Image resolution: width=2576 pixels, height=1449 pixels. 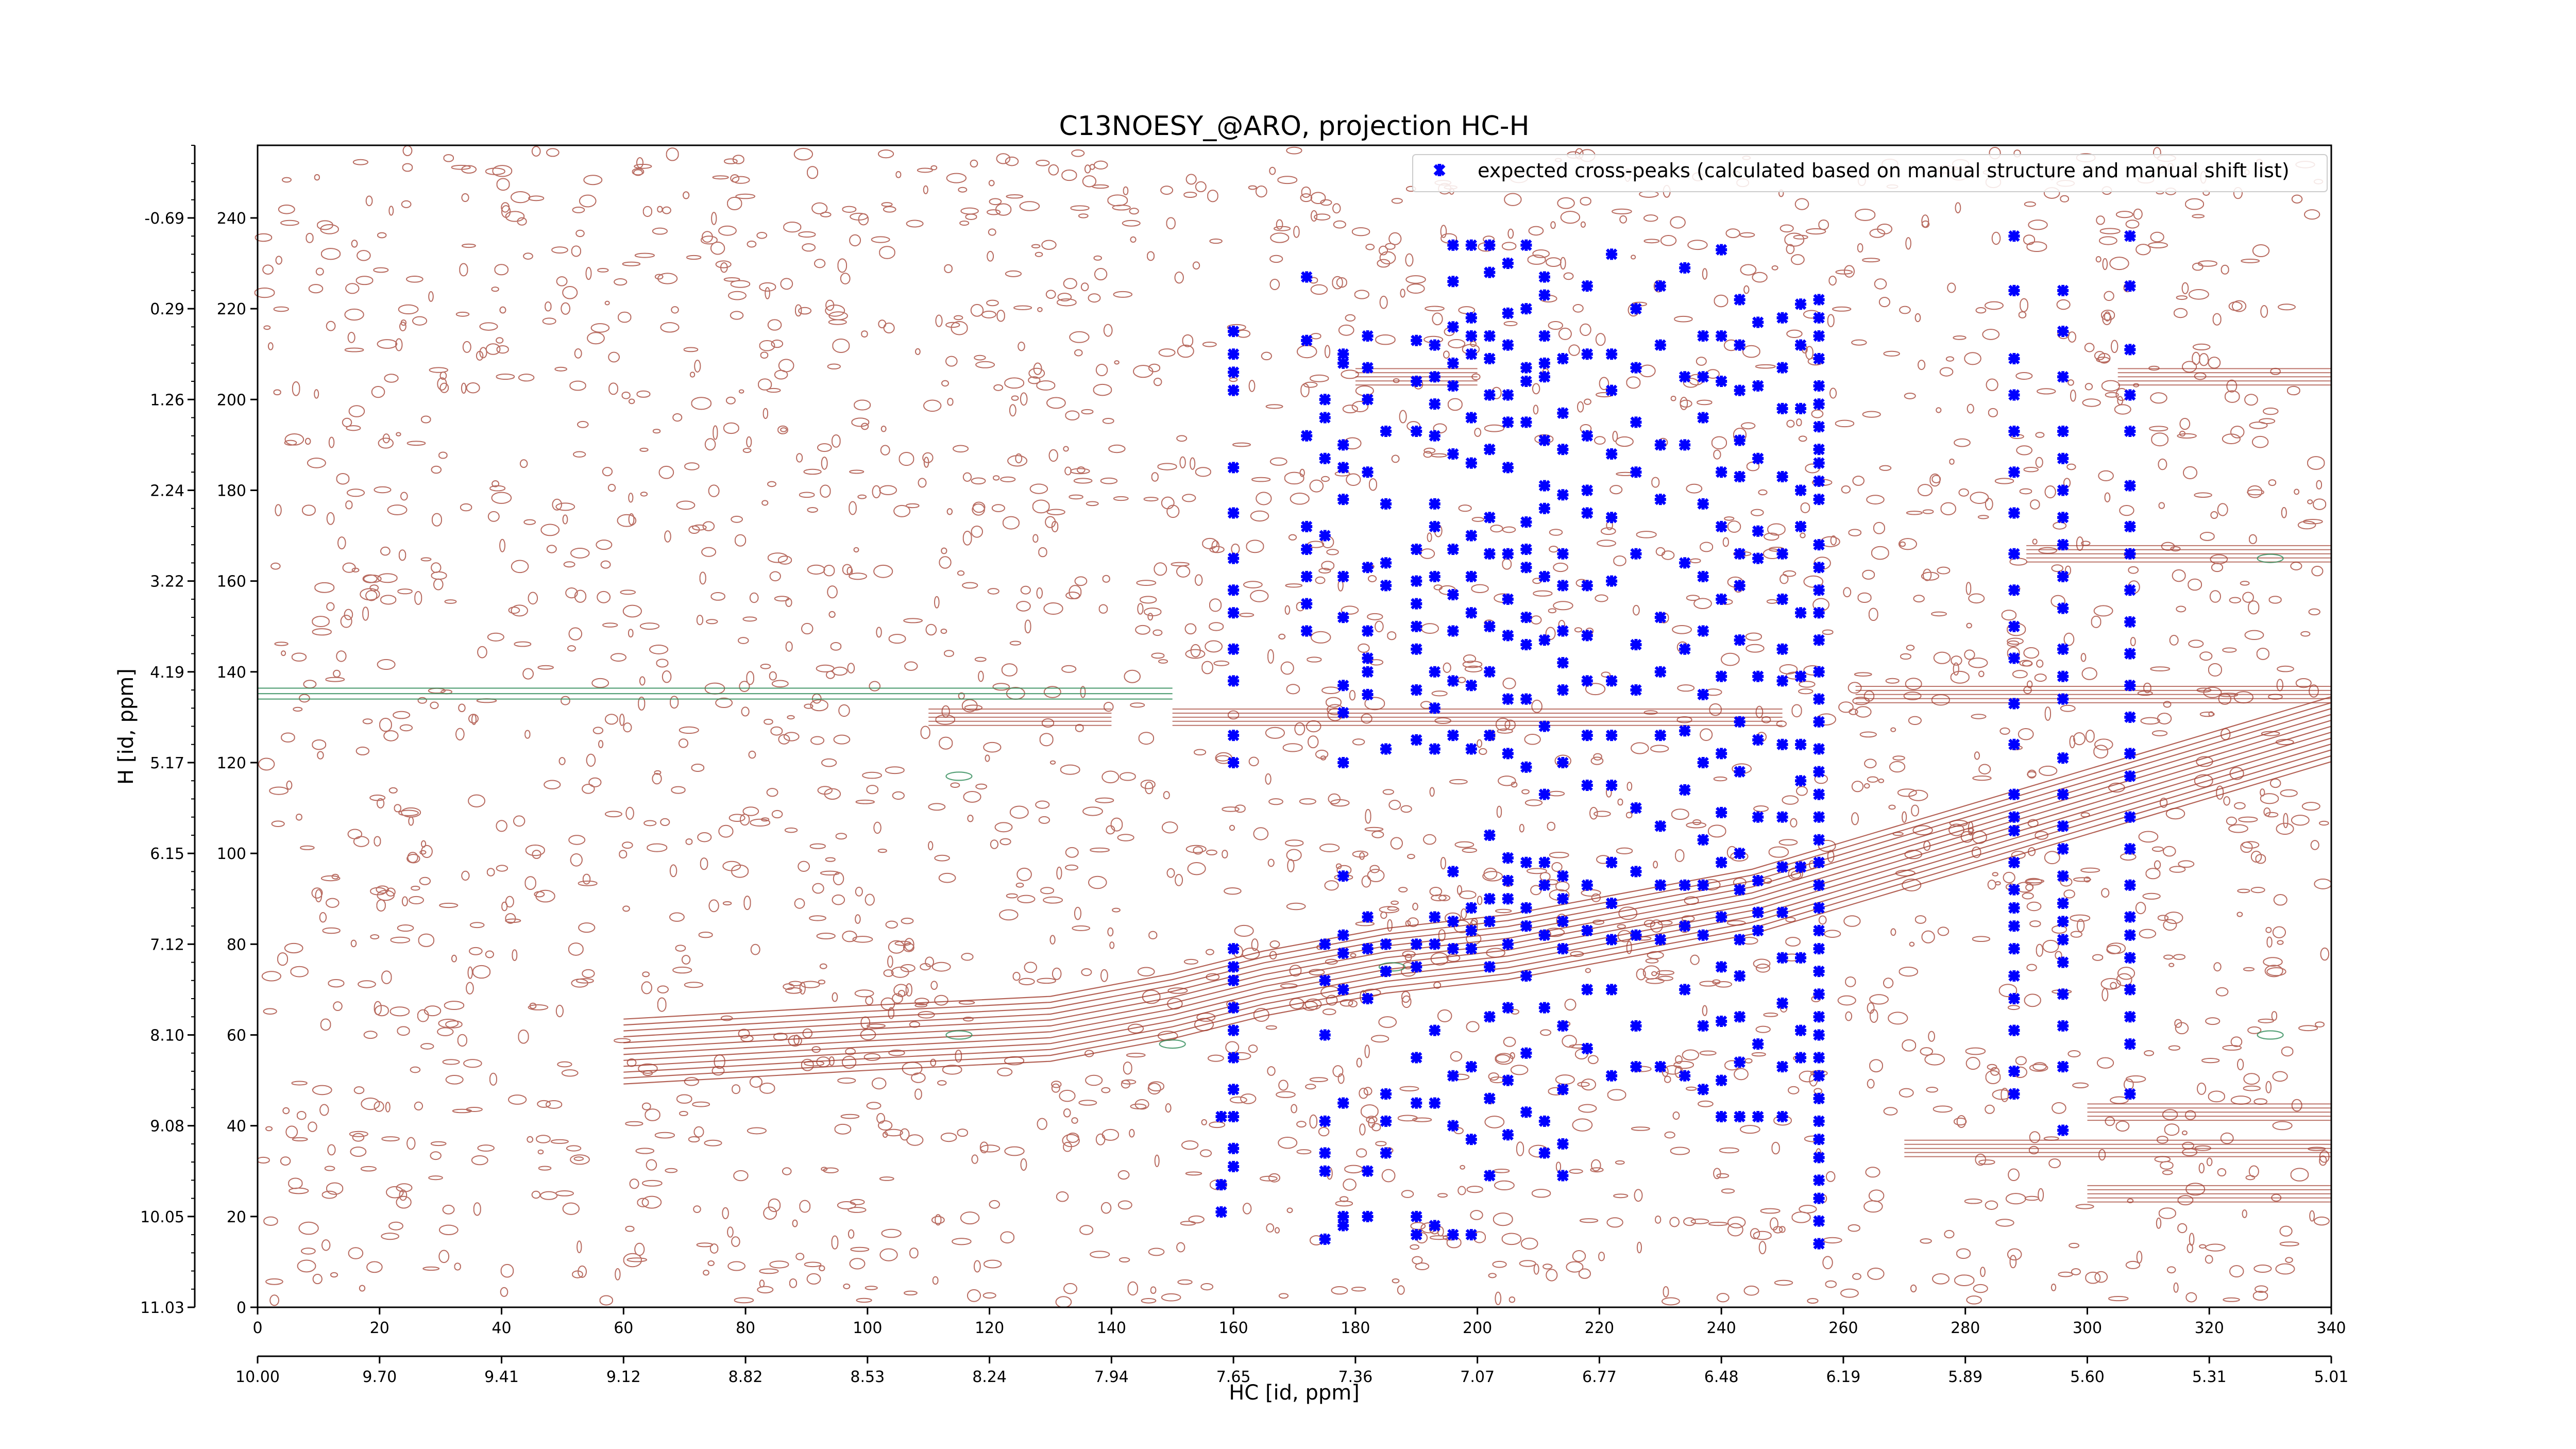 What do you see at coordinates (1477, 1377) in the screenshot?
I see `x-ppm-tick-label: 7.07` at bounding box center [1477, 1377].